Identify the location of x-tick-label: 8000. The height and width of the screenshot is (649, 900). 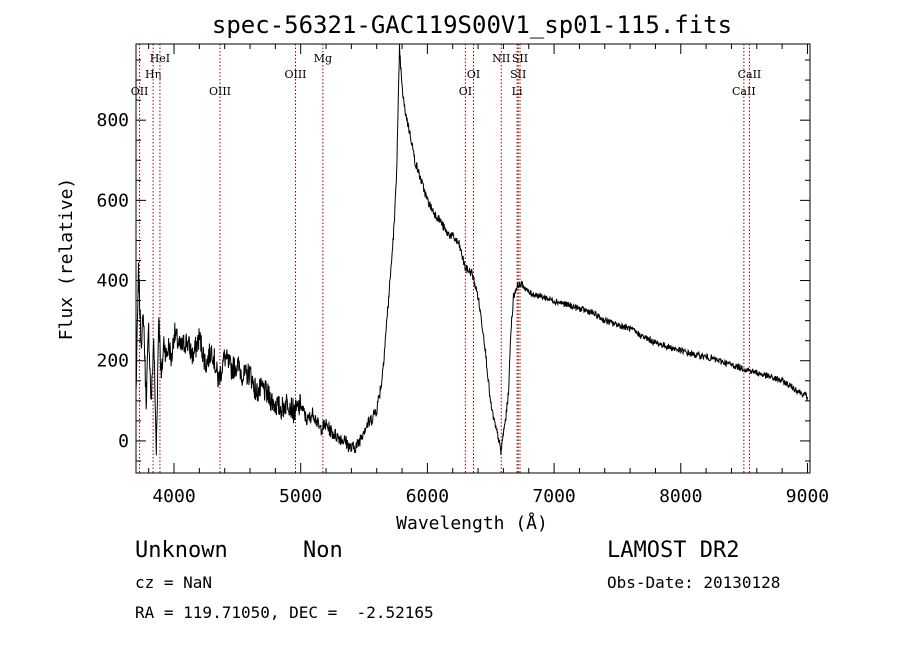
(680, 496).